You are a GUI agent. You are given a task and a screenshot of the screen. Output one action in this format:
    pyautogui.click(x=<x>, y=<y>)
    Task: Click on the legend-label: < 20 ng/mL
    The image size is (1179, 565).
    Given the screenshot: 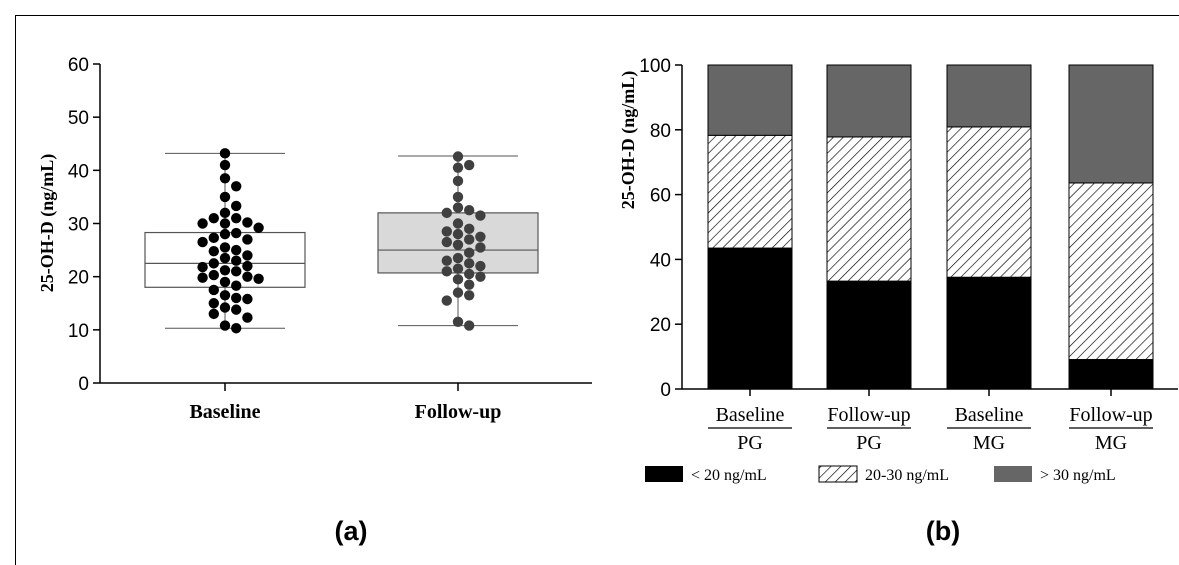 What is the action you would take?
    pyautogui.click(x=729, y=475)
    